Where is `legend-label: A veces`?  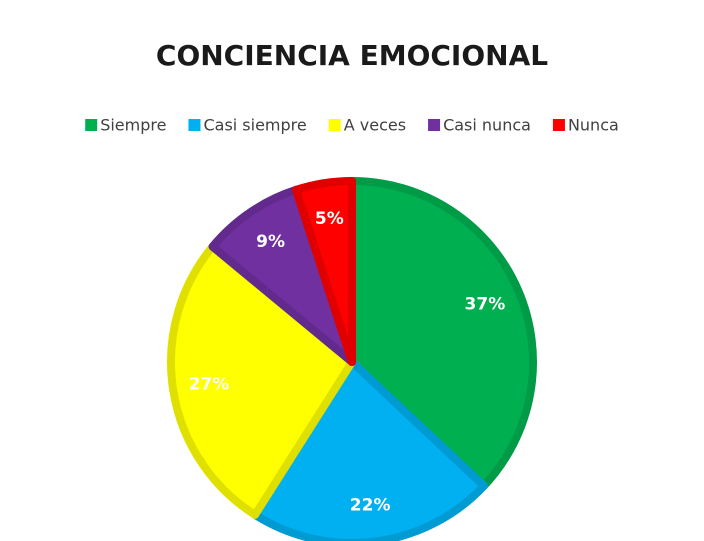
legend-label: A veces is located at coordinates (375, 125).